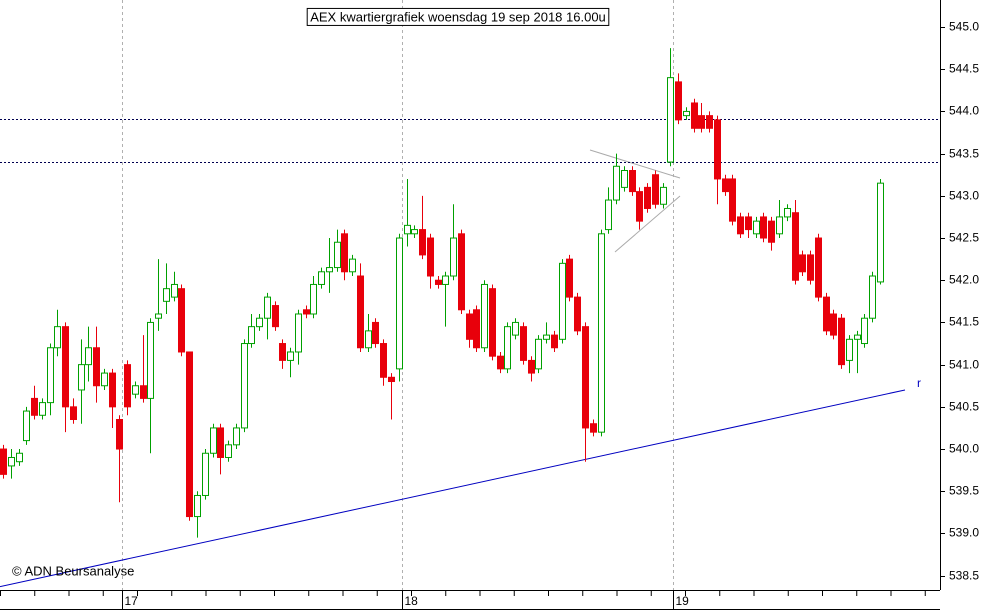  Describe the element at coordinates (412, 601) in the screenshot. I see `x-tick-label: 18` at that location.